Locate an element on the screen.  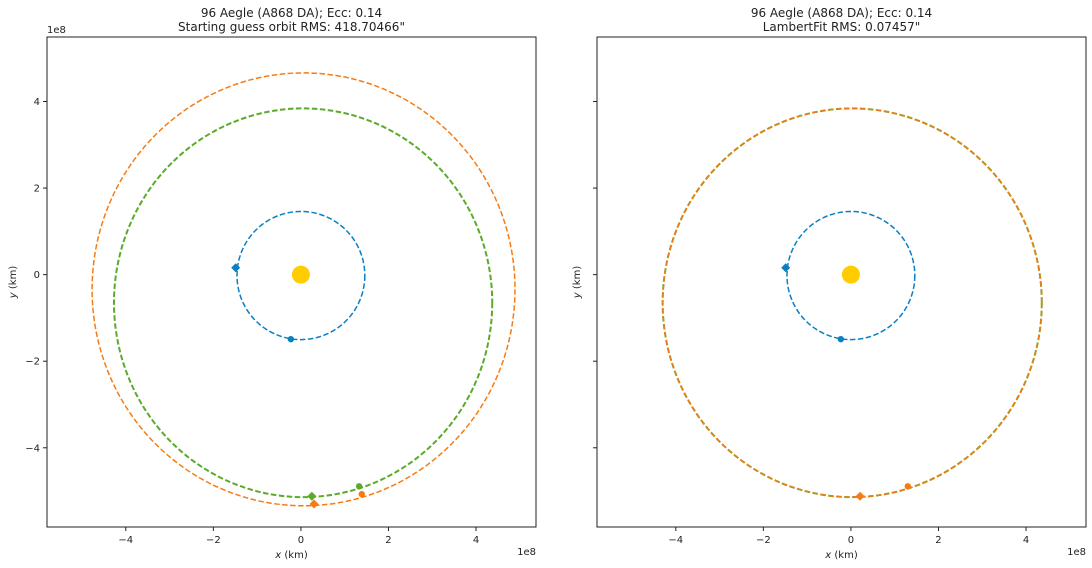
y-offset-label: 1e8 is located at coordinates (56, 30).